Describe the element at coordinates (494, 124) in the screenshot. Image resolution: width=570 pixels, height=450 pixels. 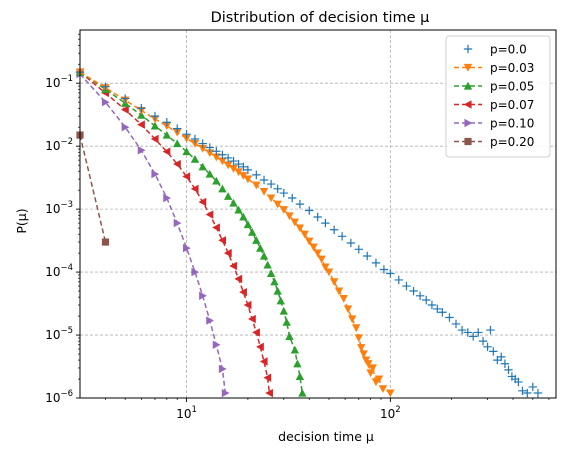
I see `legend-item: p=0.10` at that location.